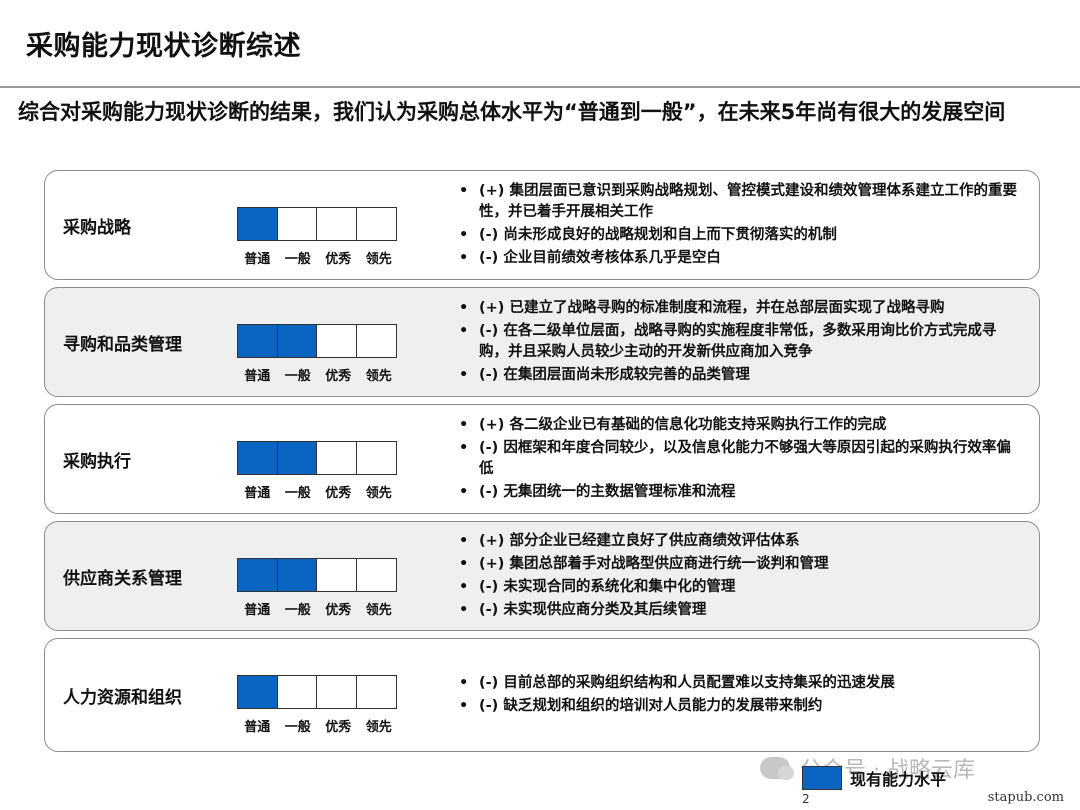  What do you see at coordinates (741, 706) in the screenshot?
I see `finding-item: (-) 缺乏规划和组织的培训对人员能力的发展带来制约` at bounding box center [741, 706].